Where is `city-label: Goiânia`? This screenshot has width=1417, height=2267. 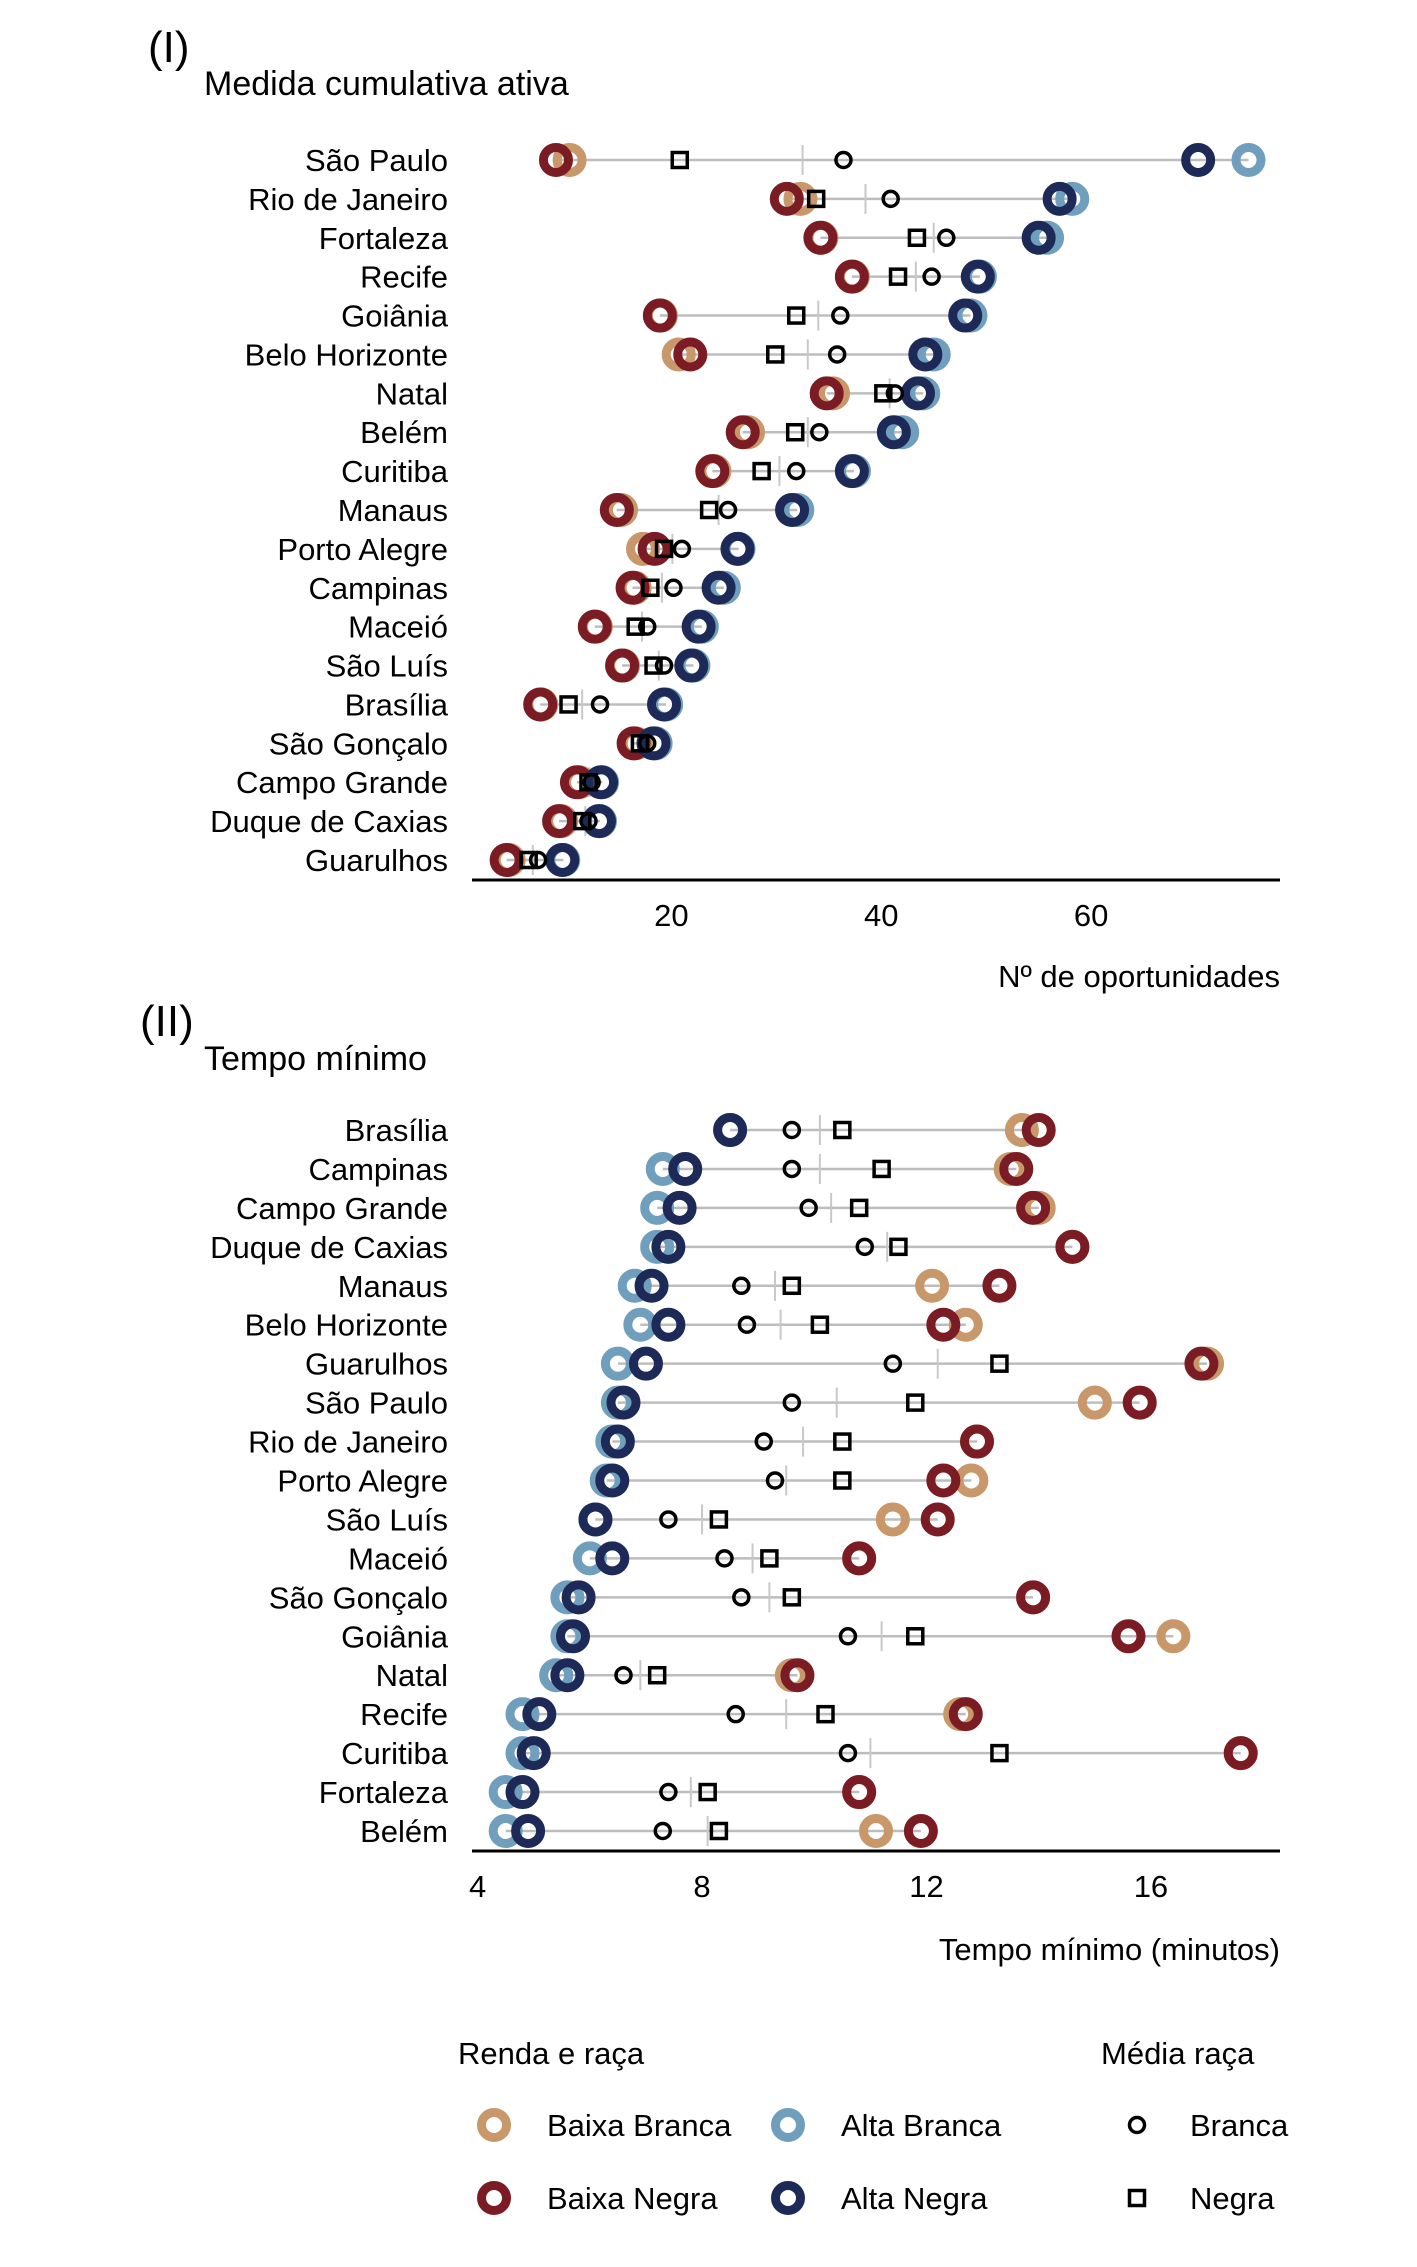 city-label: Goiânia is located at coordinates (395, 316).